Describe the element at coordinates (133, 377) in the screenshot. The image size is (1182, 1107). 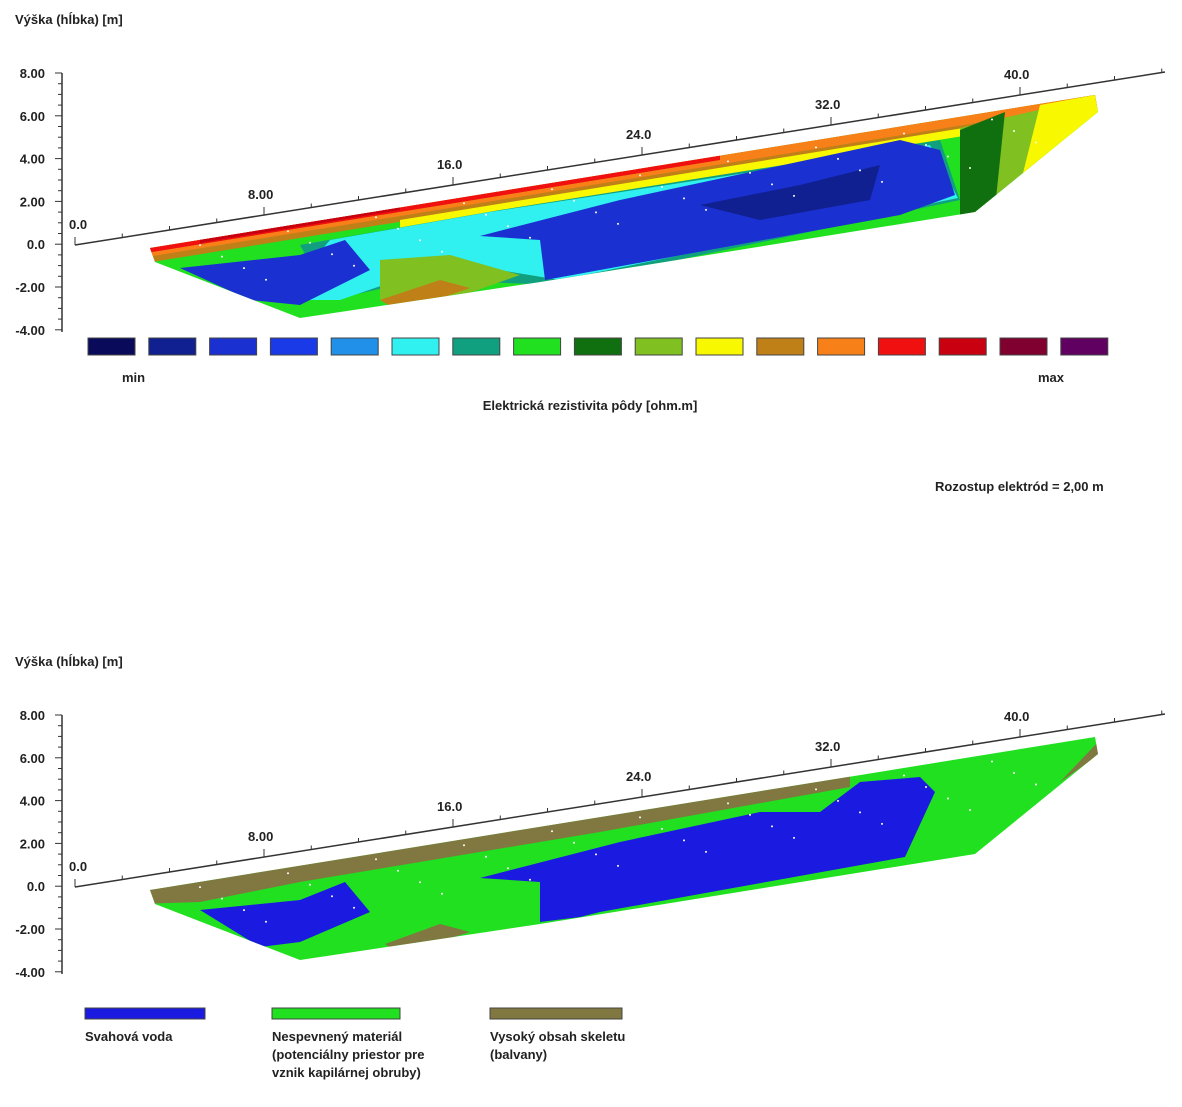
I see `legend-min: min` at that location.